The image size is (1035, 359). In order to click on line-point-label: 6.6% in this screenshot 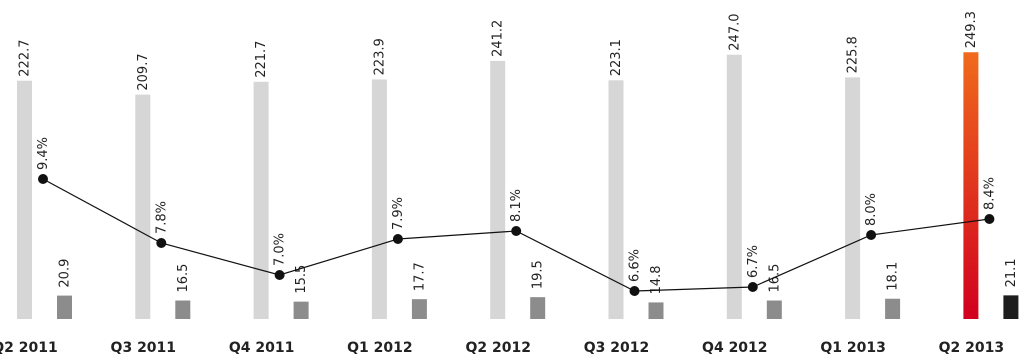, I will do `click(635, 265)`.